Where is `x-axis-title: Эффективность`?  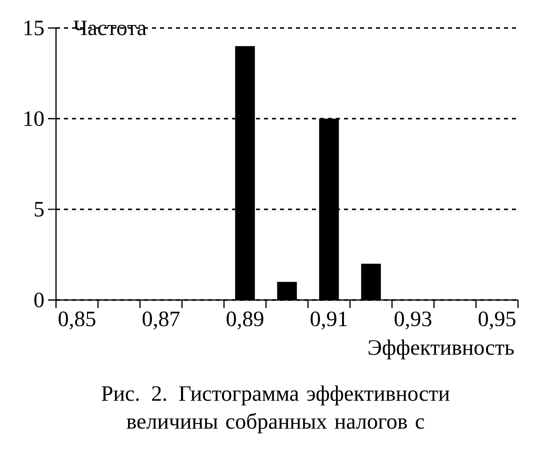 x-axis-title: Эффективность is located at coordinates (441, 350).